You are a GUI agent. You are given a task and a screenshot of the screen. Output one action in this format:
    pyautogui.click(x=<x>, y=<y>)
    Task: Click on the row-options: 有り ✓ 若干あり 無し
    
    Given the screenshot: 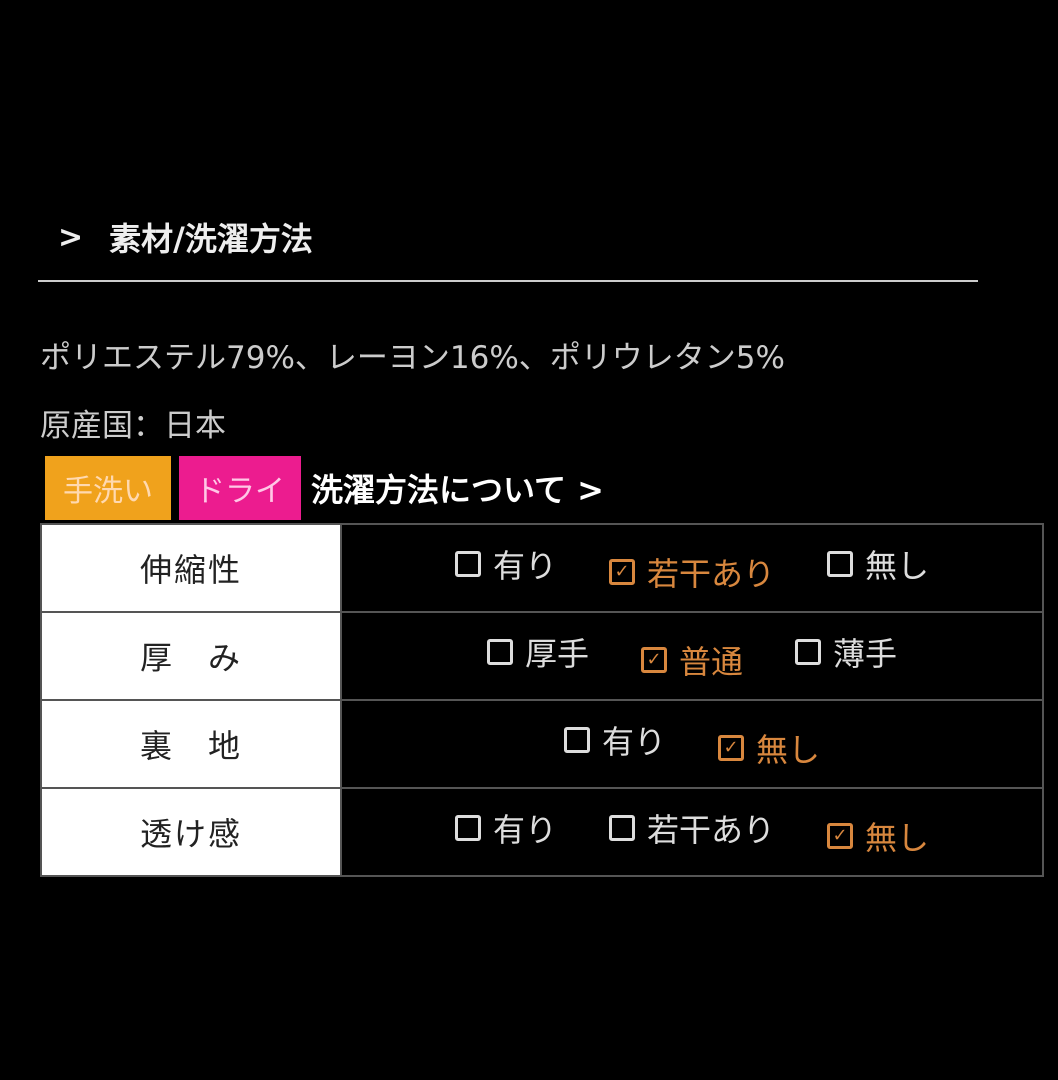 What is the action you would take?
    pyautogui.click(x=692, y=568)
    